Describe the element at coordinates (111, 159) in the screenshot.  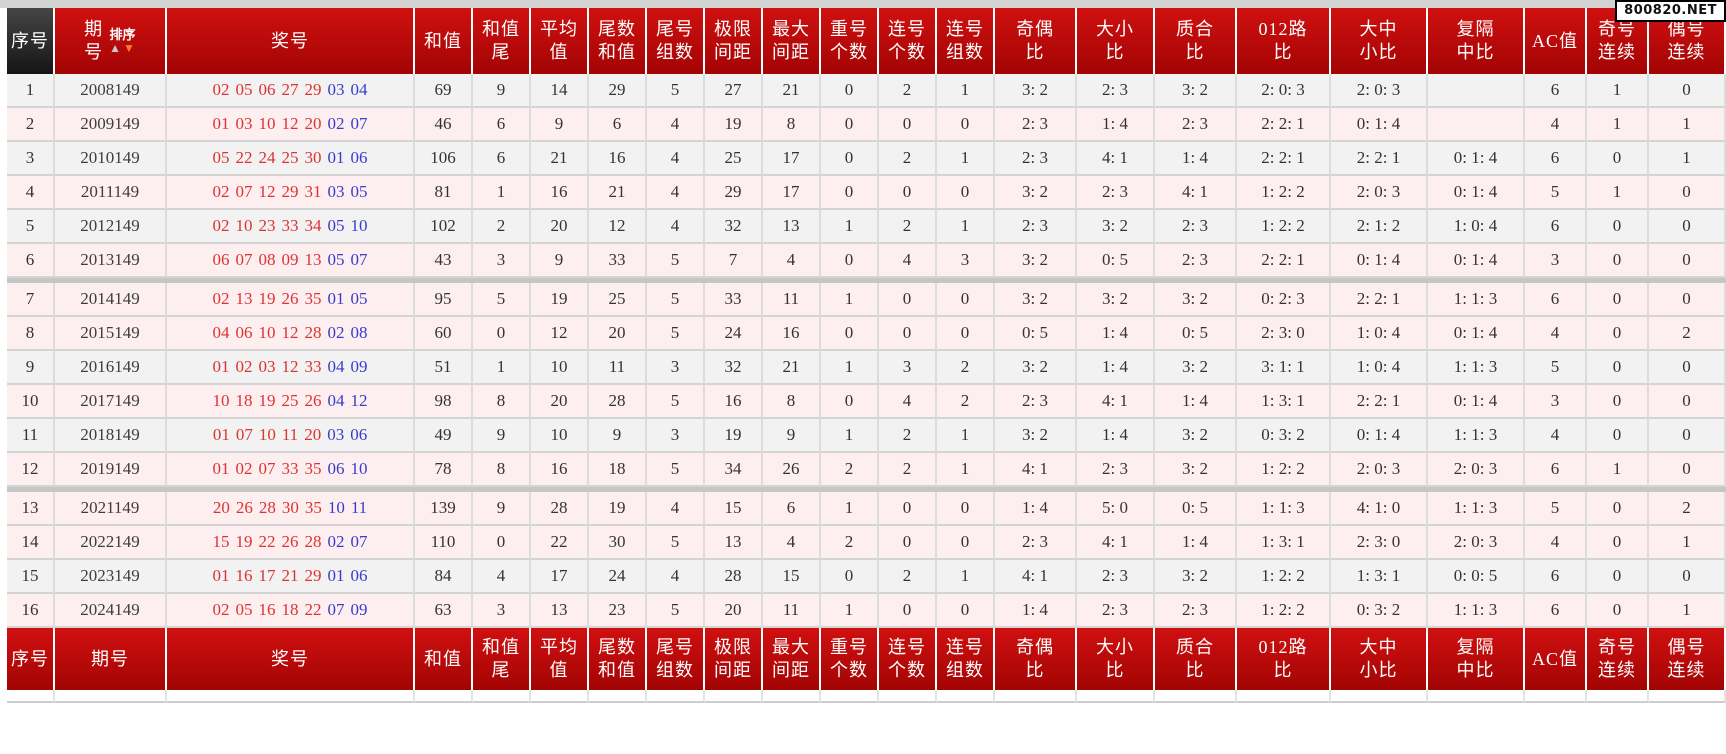
I see `cell-period: 2010149` at that location.